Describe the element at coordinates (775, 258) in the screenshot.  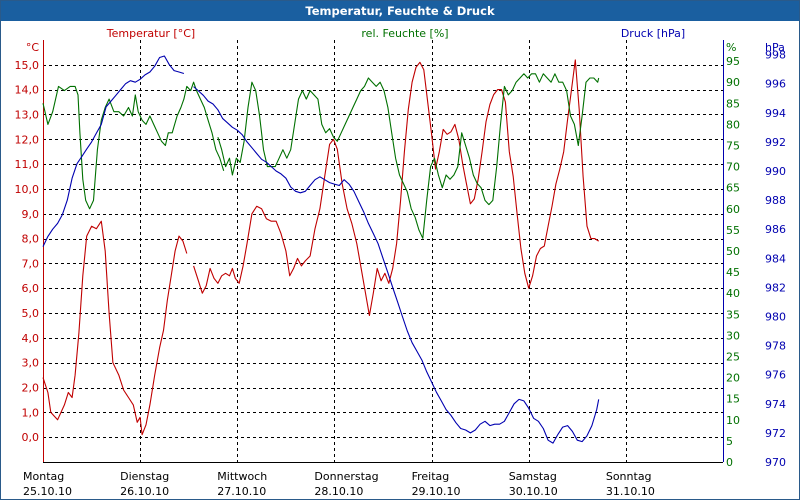
I see `pressure-tick-label: 984` at that location.